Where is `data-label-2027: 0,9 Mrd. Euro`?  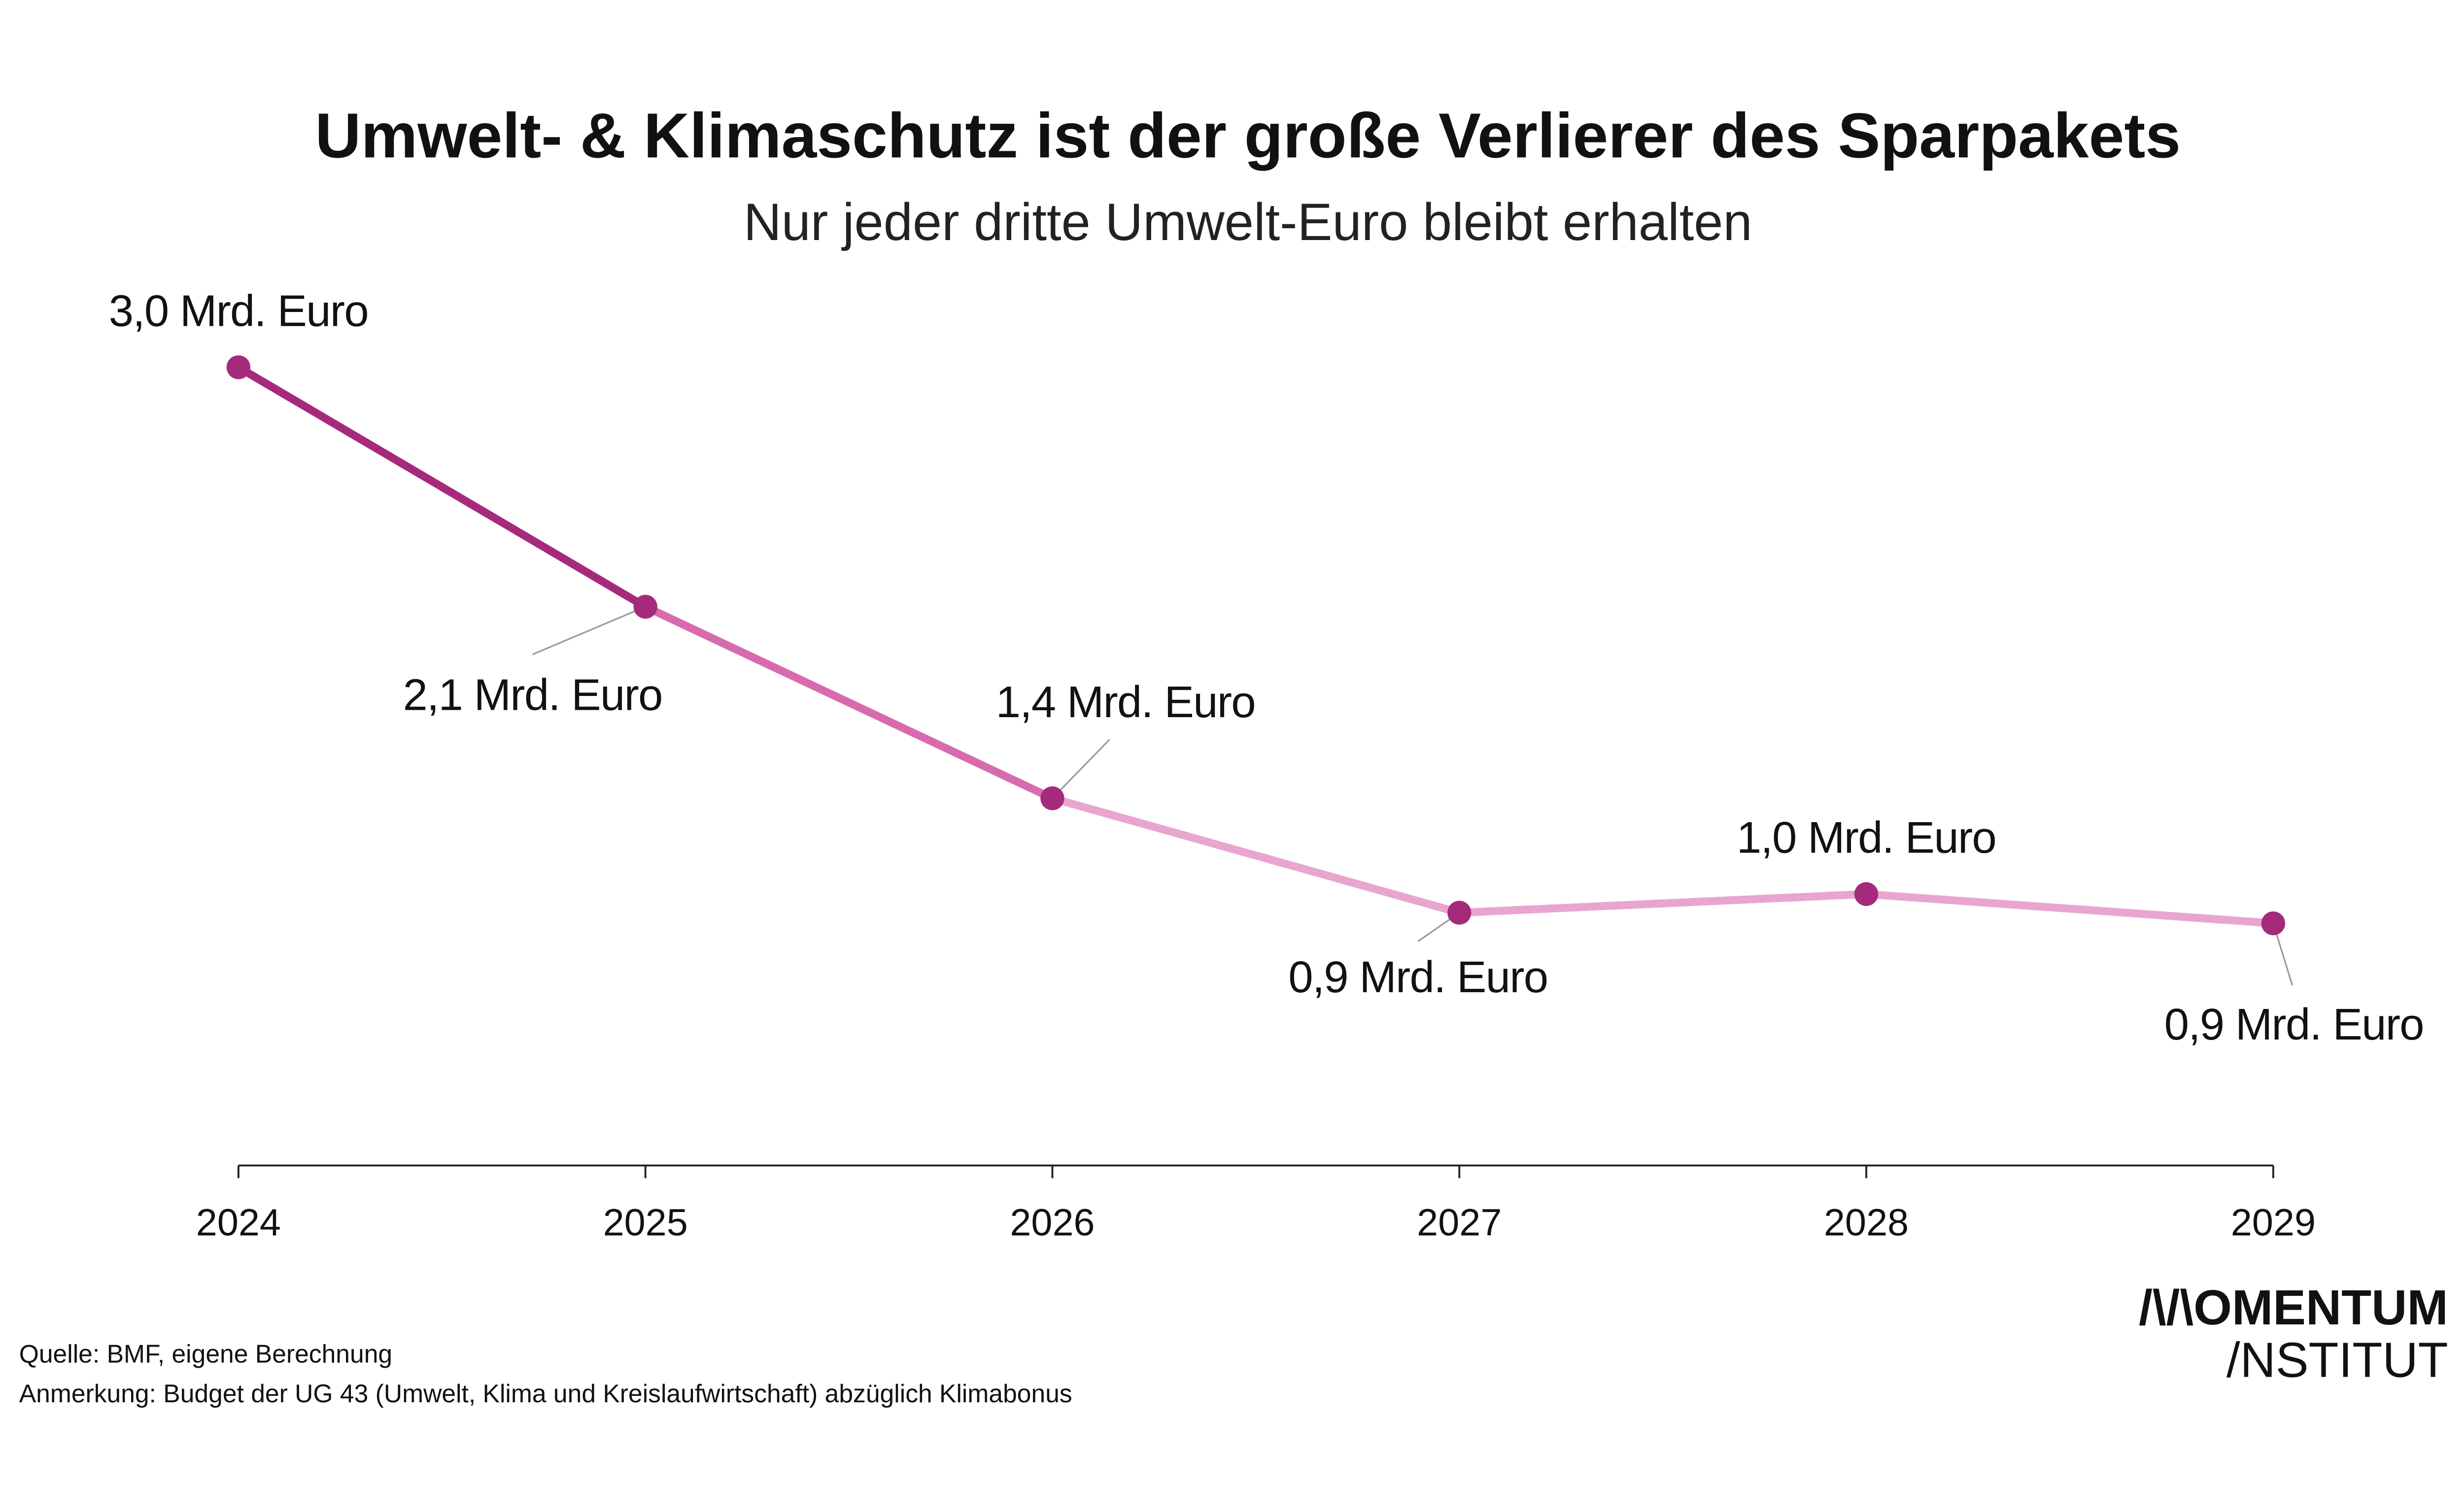
data-label-2027: 0,9 Mrd. Euro is located at coordinates (1417, 977).